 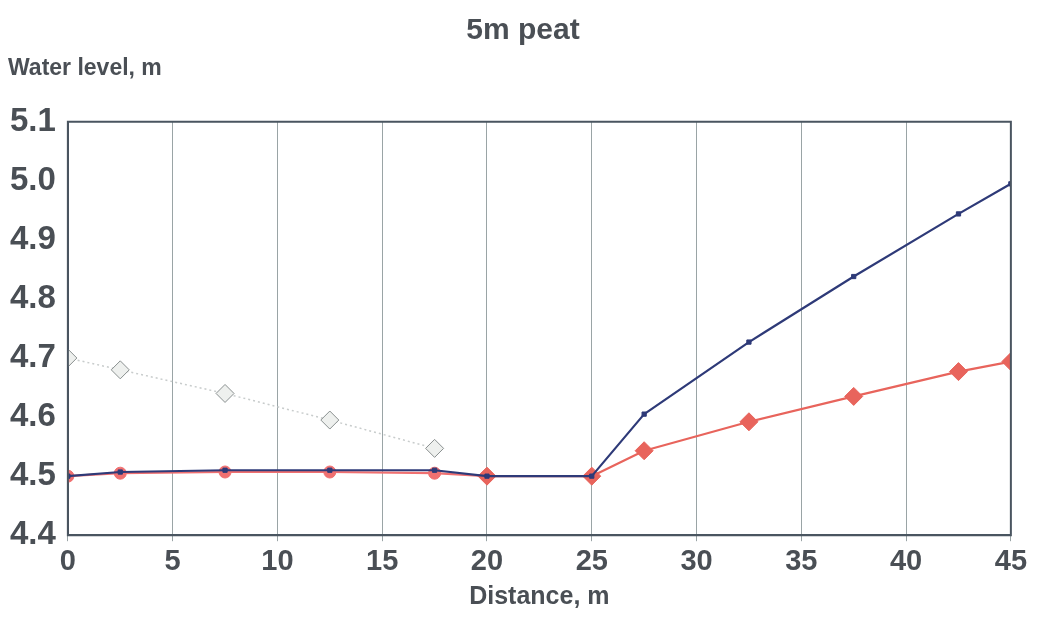 What do you see at coordinates (591, 559) in the screenshot?
I see `x-tick-label: 25` at bounding box center [591, 559].